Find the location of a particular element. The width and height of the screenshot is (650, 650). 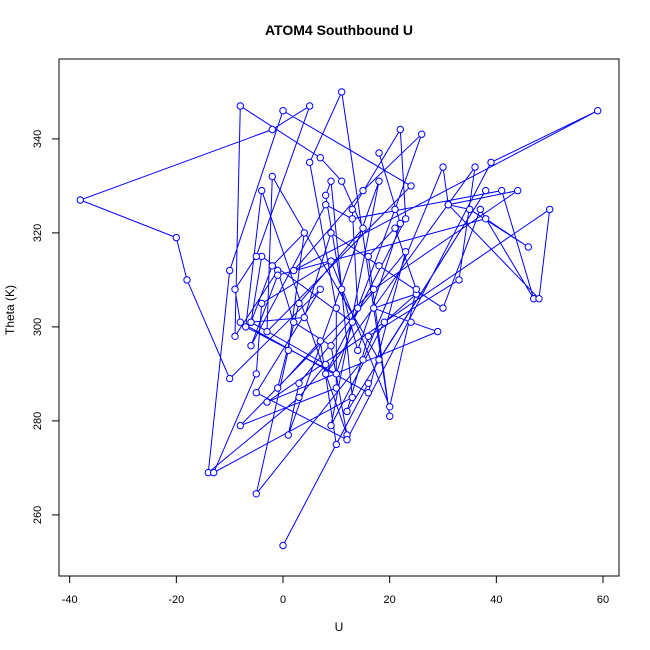

x-axis: -40 -20 0 20 40 60 is located at coordinates (335, 590).